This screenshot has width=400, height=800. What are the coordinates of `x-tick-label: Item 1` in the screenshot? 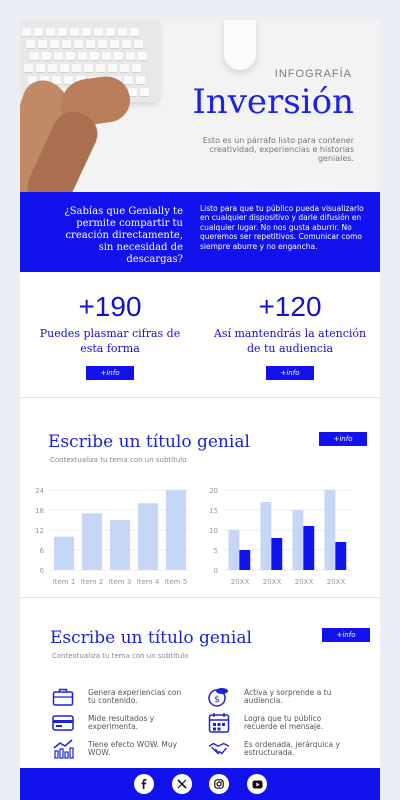 It's located at (64, 582).